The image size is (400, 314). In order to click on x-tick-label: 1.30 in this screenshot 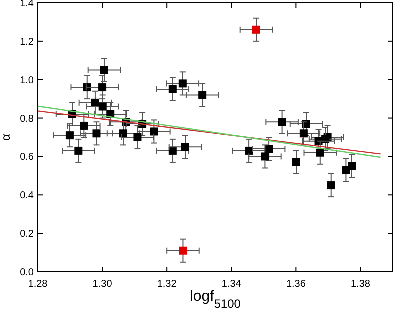, I will do `click(102, 284)`.